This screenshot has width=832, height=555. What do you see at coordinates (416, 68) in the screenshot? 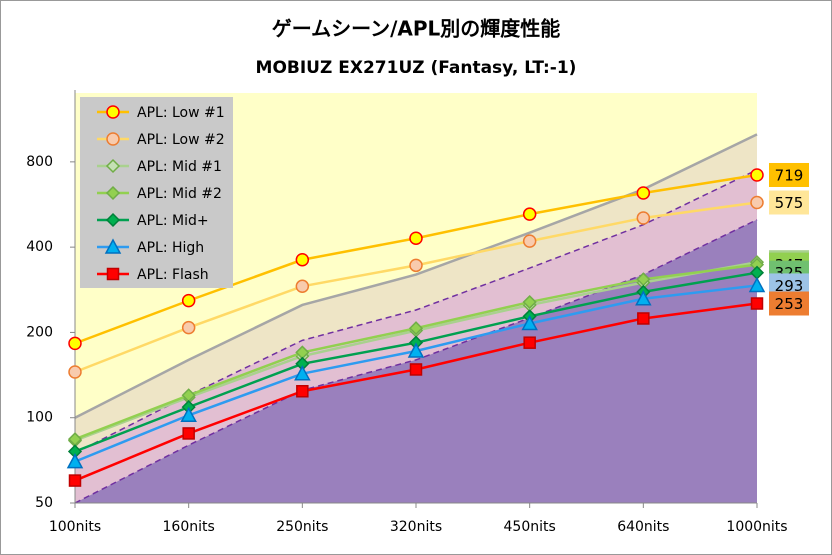
I see `chart-subtitle: MOBIUZ EX271UZ (Fantasy, LT:-1)` at bounding box center [416, 68].